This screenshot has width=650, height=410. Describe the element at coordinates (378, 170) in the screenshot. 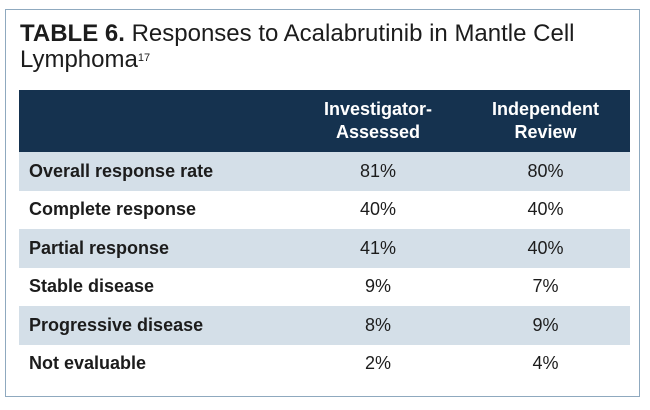

I see `investigator-value: 81%` at that location.